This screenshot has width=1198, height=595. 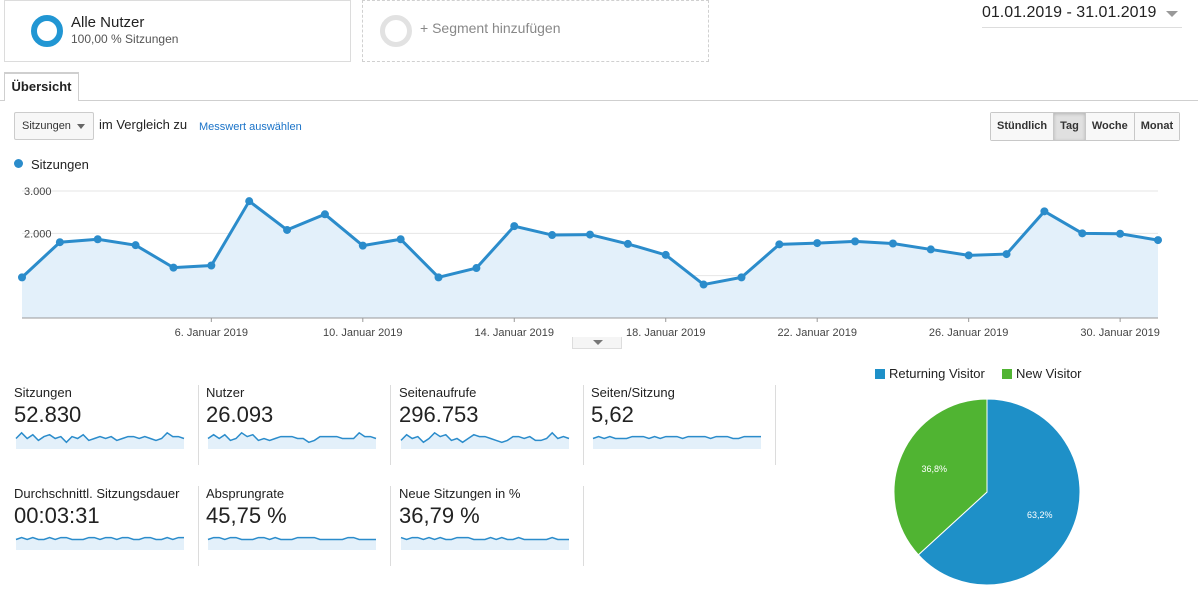 I want to click on add-segment-button: + Segment hinzufügen, so click(x=535, y=31).